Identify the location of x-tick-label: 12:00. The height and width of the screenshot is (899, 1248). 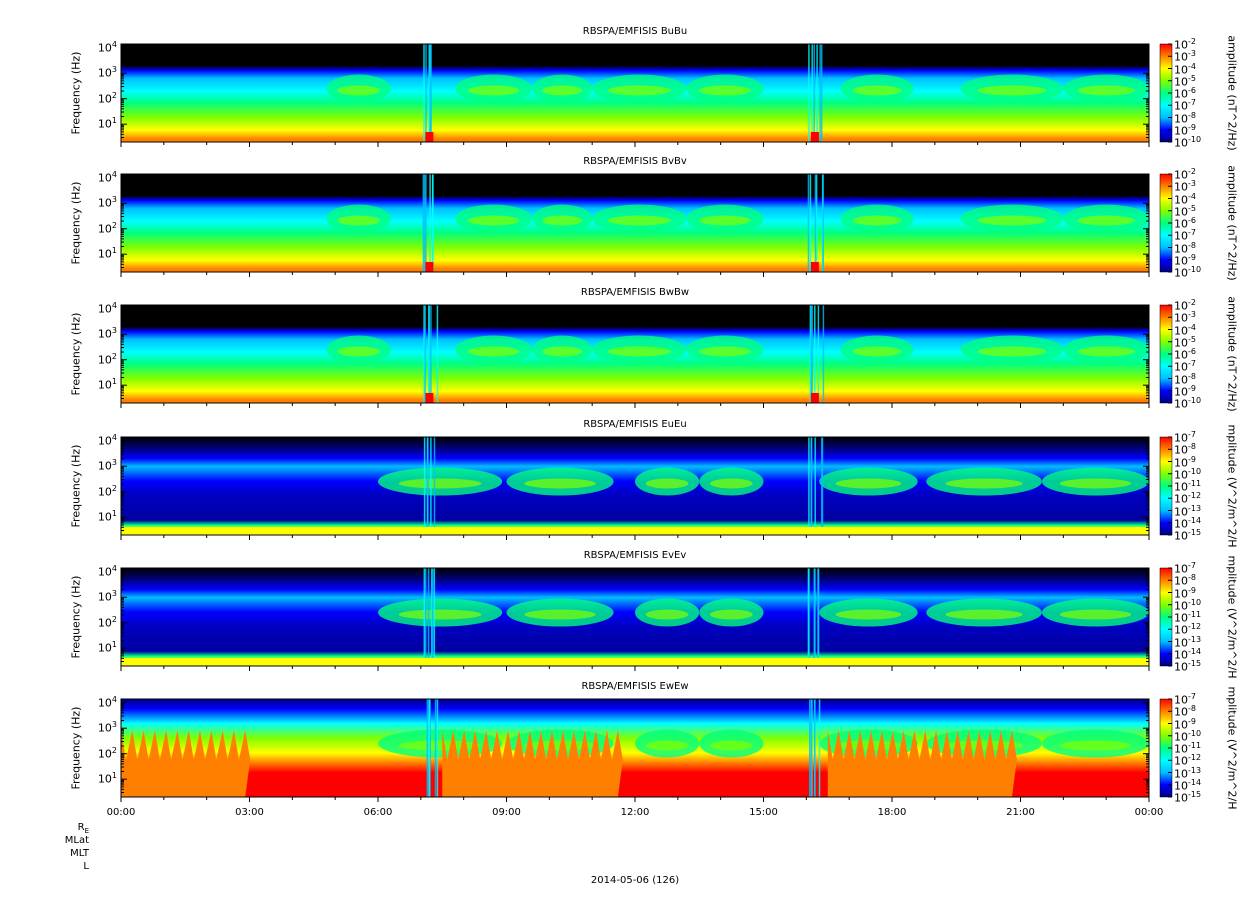
(635, 812).